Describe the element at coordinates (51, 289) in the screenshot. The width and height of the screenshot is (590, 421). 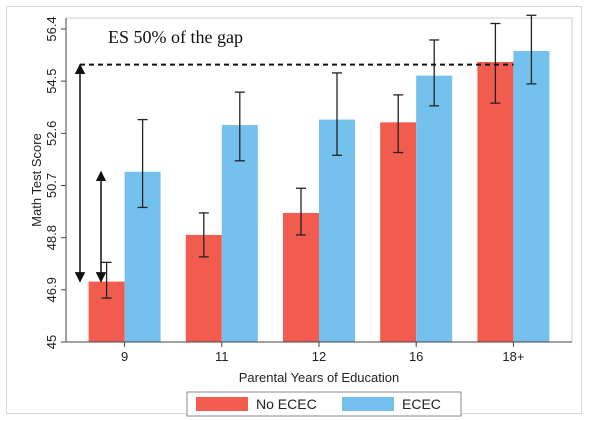
I see `y-tick-label-2: 46.9` at that location.